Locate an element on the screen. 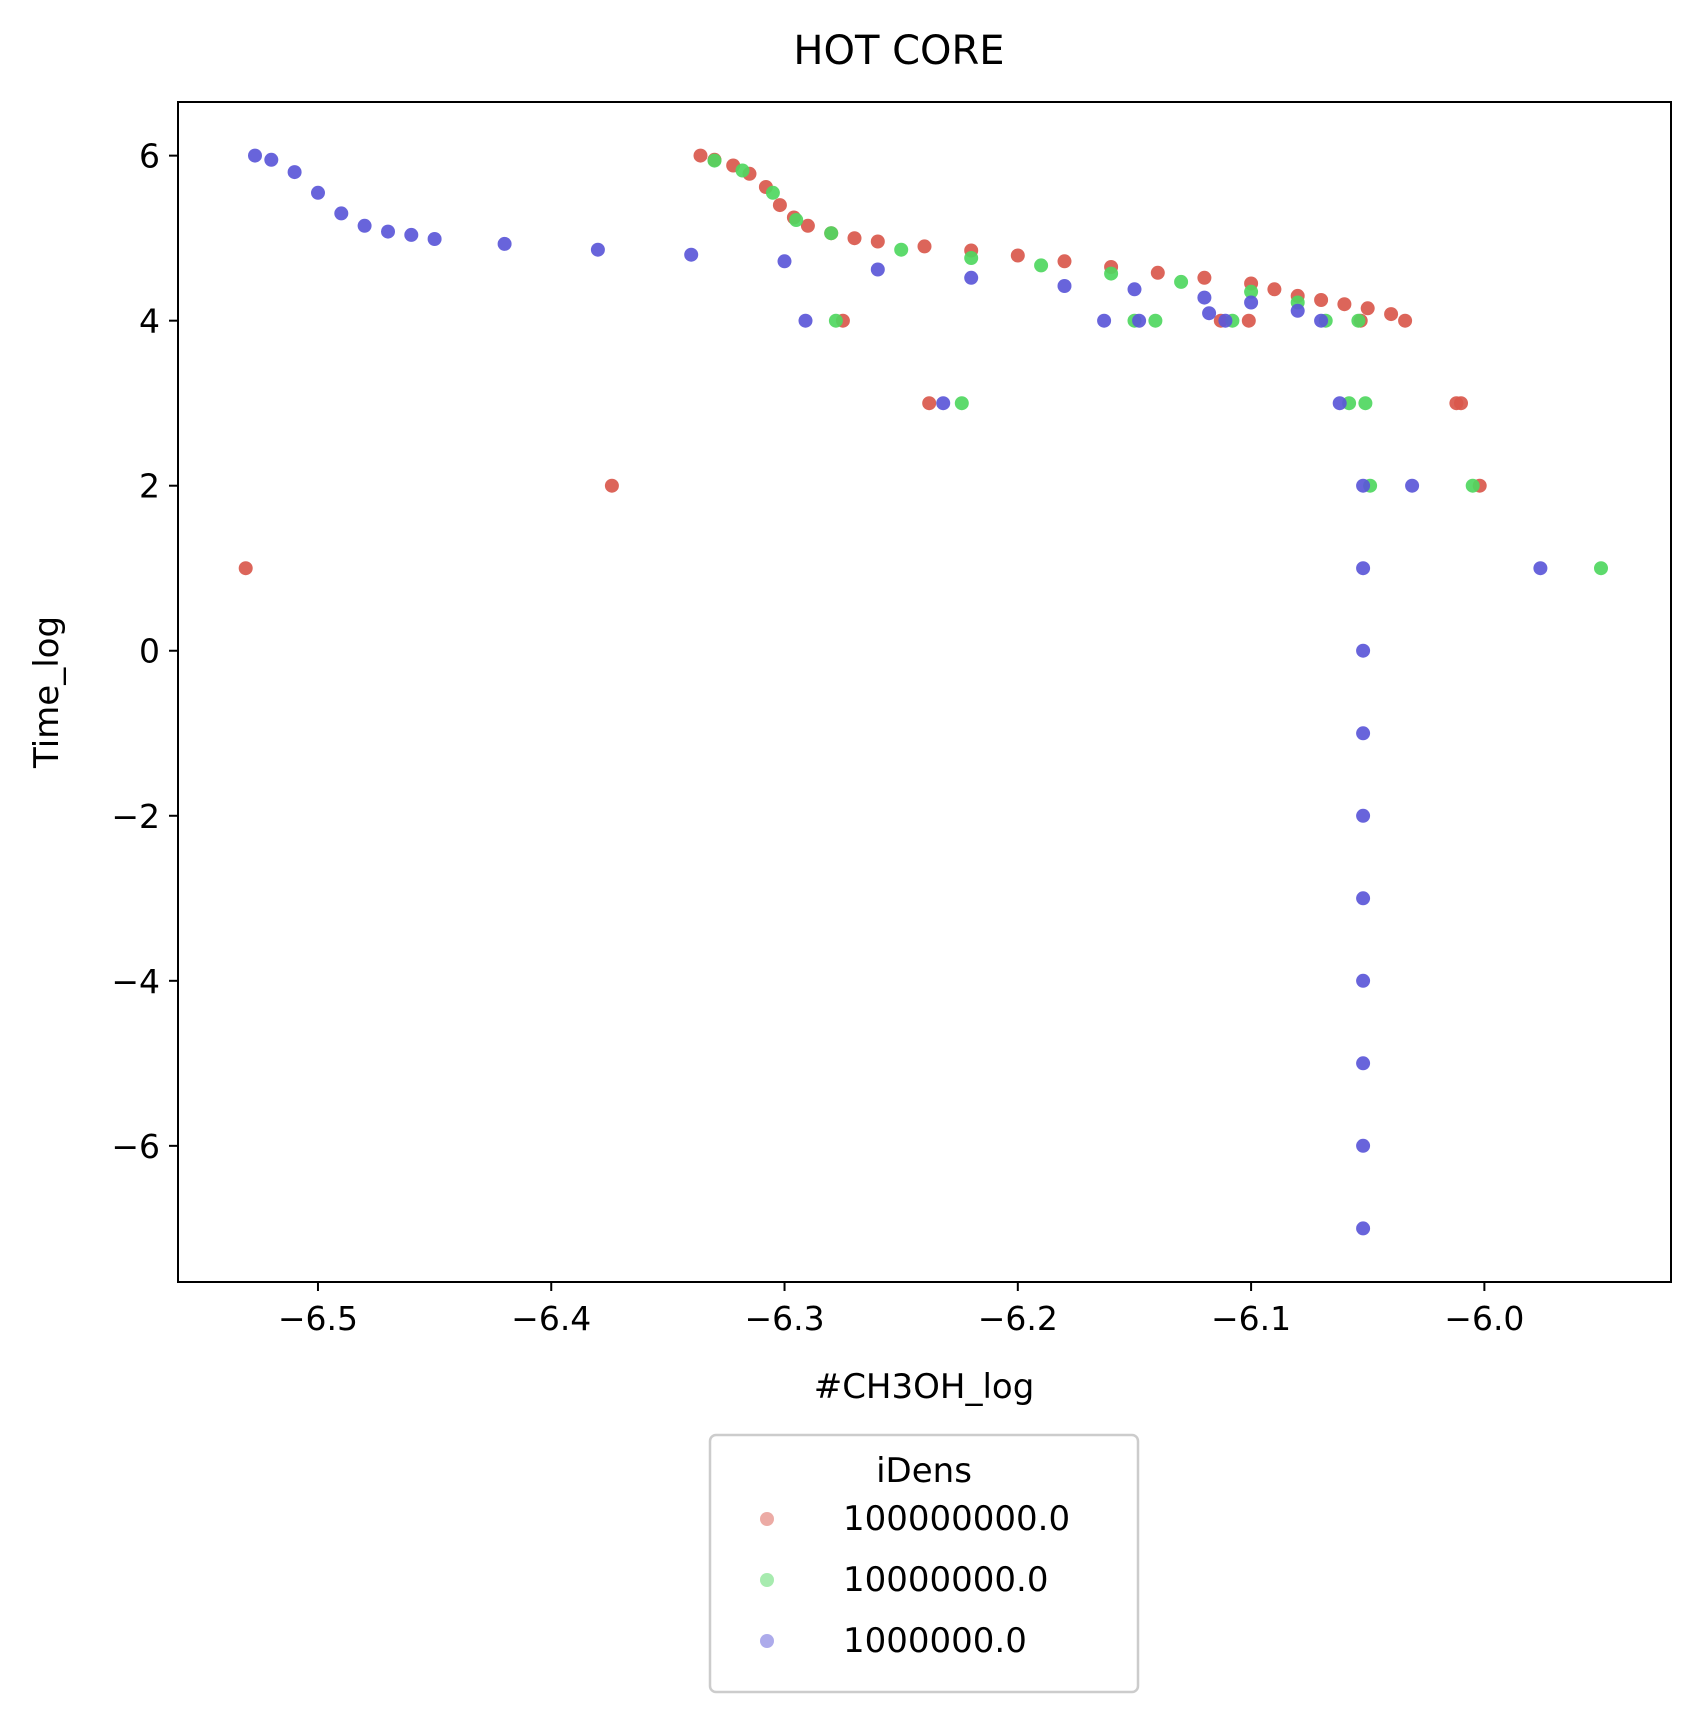 Image resolution: width=1696 pixels, height=1719 pixels. x-tick-label: −6.3 is located at coordinates (784, 1318).